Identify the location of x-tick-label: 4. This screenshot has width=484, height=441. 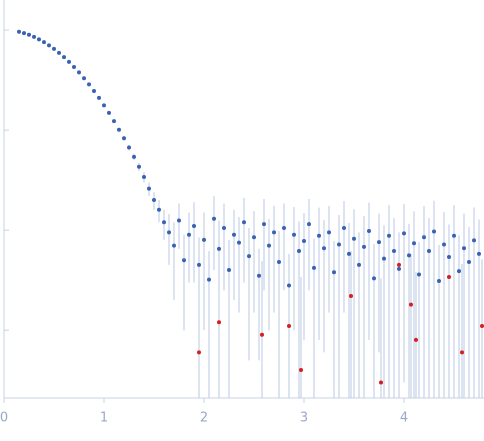
(404, 418).